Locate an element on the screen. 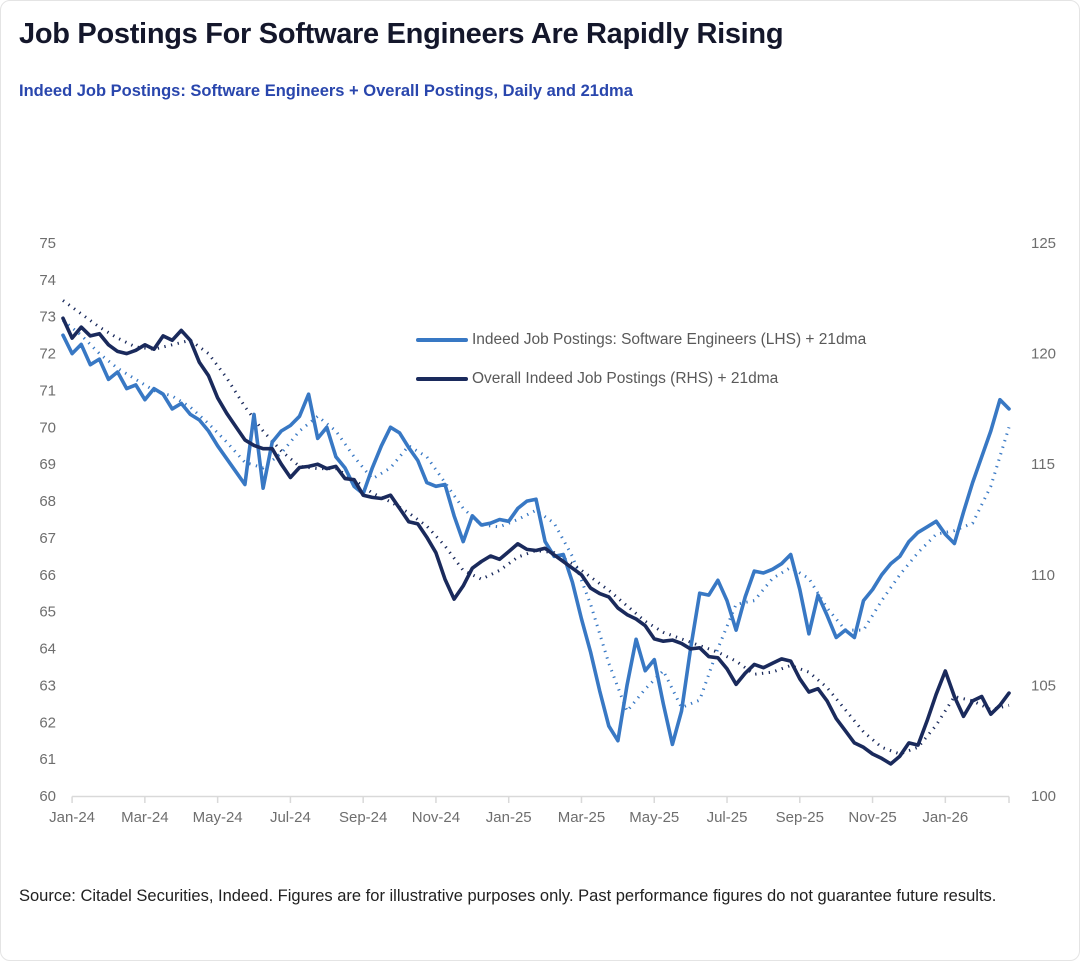  svg-text: 64 is located at coordinates (47, 649).